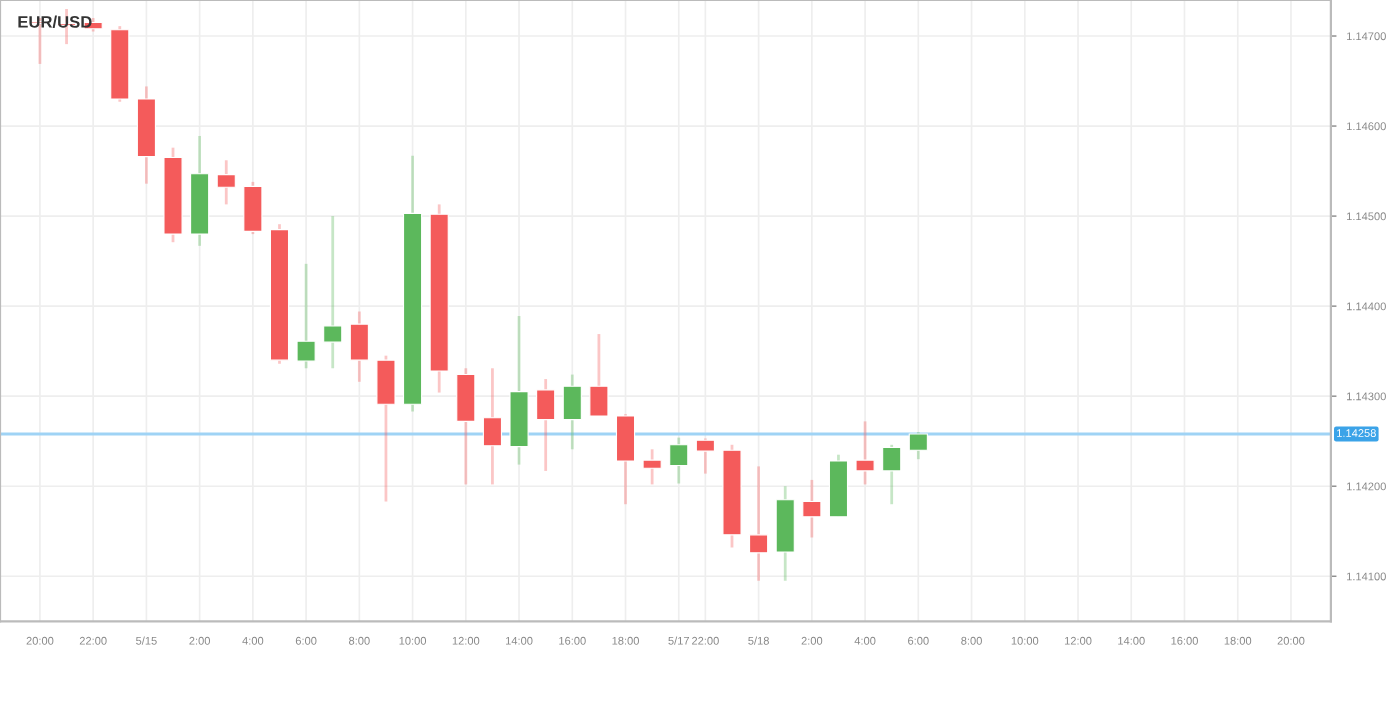 This screenshot has height=702, width=1398. Describe the element at coordinates (55, 21) in the screenshot. I see `text: EUR/USD` at that location.